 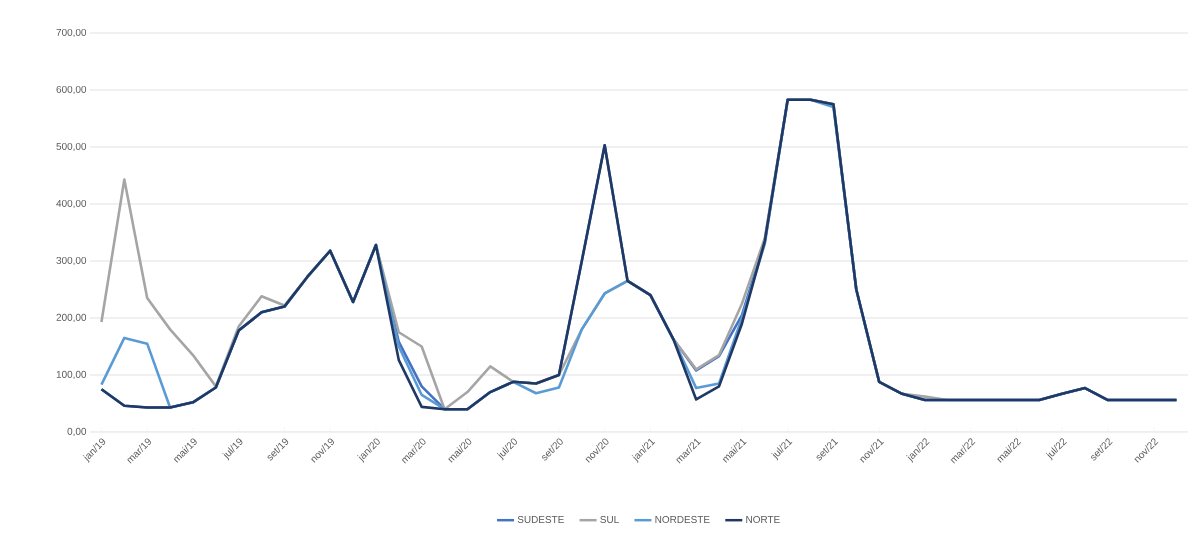 What do you see at coordinates (682, 519) in the screenshot?
I see `legend-label: NORDESTE` at bounding box center [682, 519].